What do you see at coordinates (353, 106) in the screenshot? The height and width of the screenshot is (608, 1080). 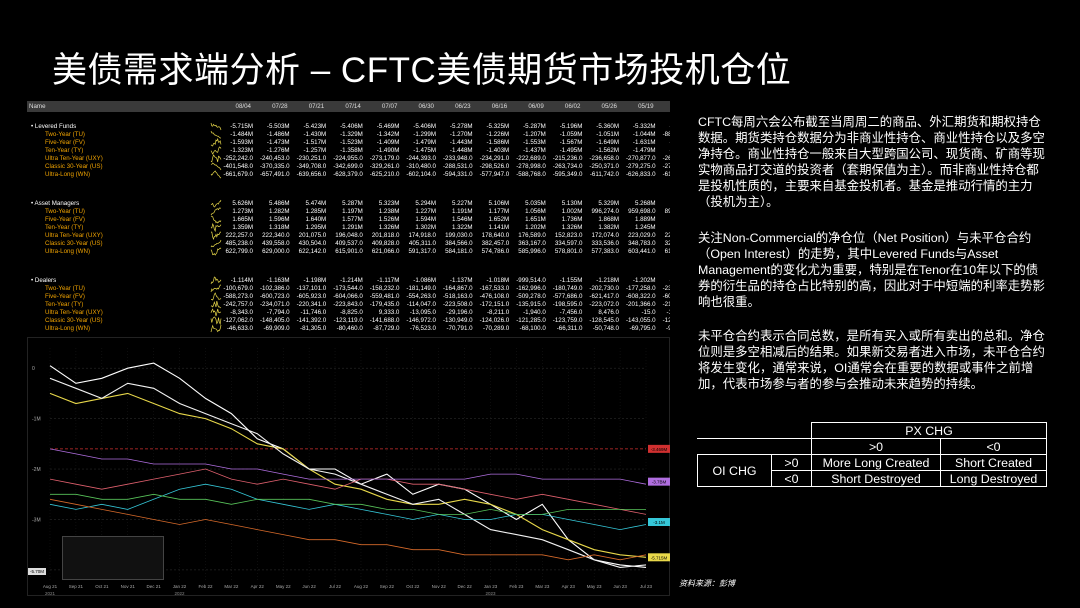 I see `date-column-header: 07/14` at bounding box center [353, 106].